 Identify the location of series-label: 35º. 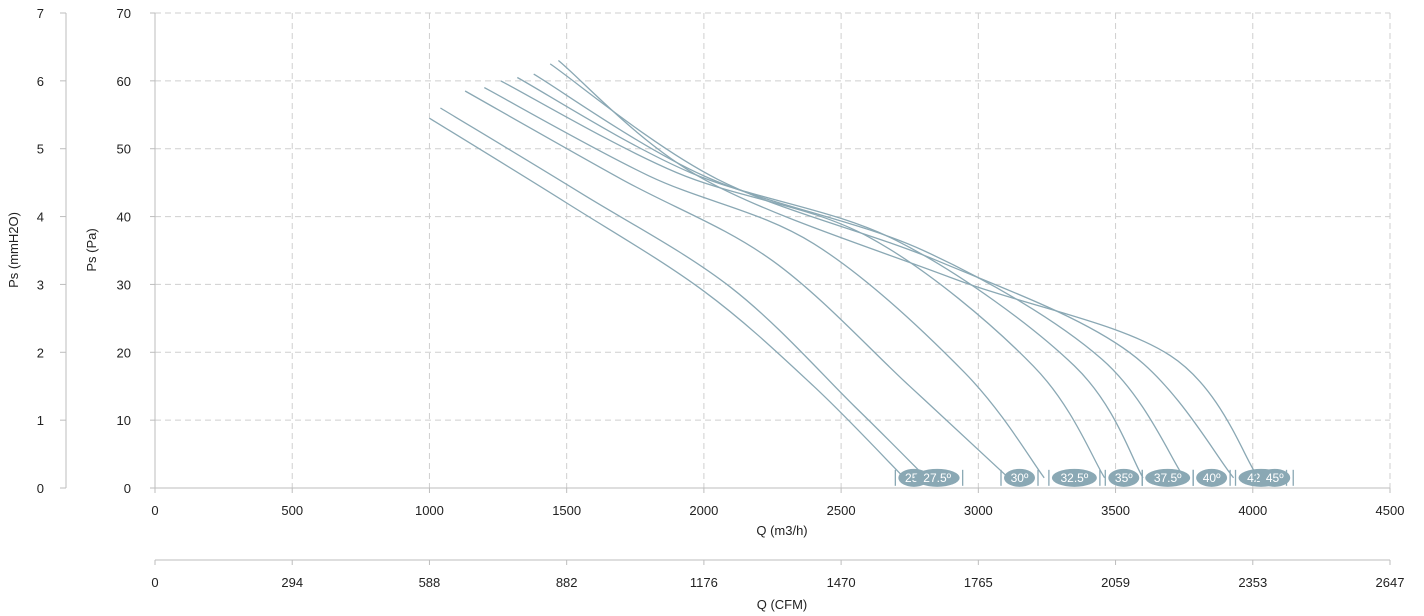
(1123, 477).